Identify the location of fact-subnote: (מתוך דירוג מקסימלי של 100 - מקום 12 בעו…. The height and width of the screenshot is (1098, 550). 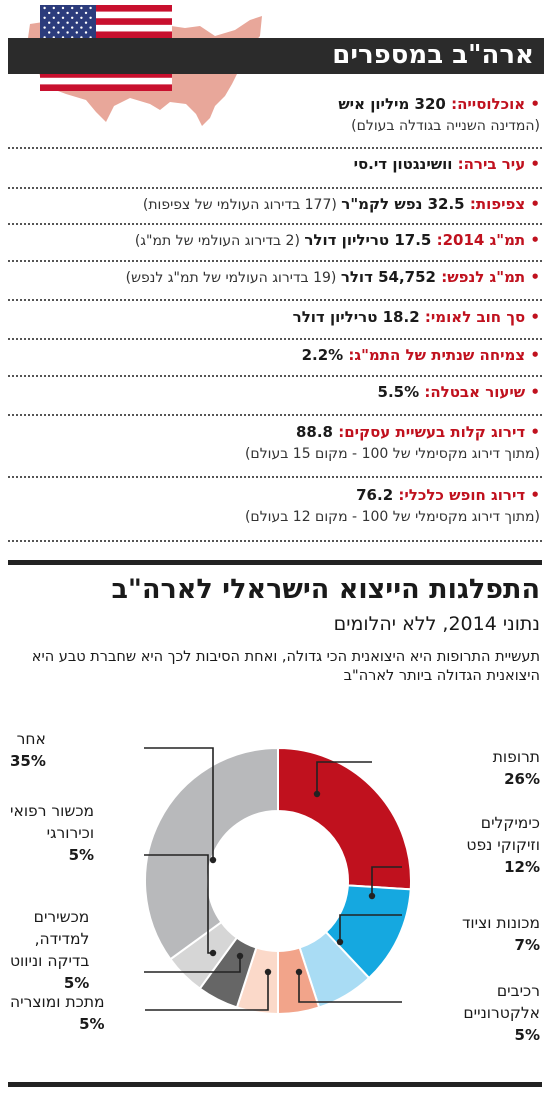
(392, 517).